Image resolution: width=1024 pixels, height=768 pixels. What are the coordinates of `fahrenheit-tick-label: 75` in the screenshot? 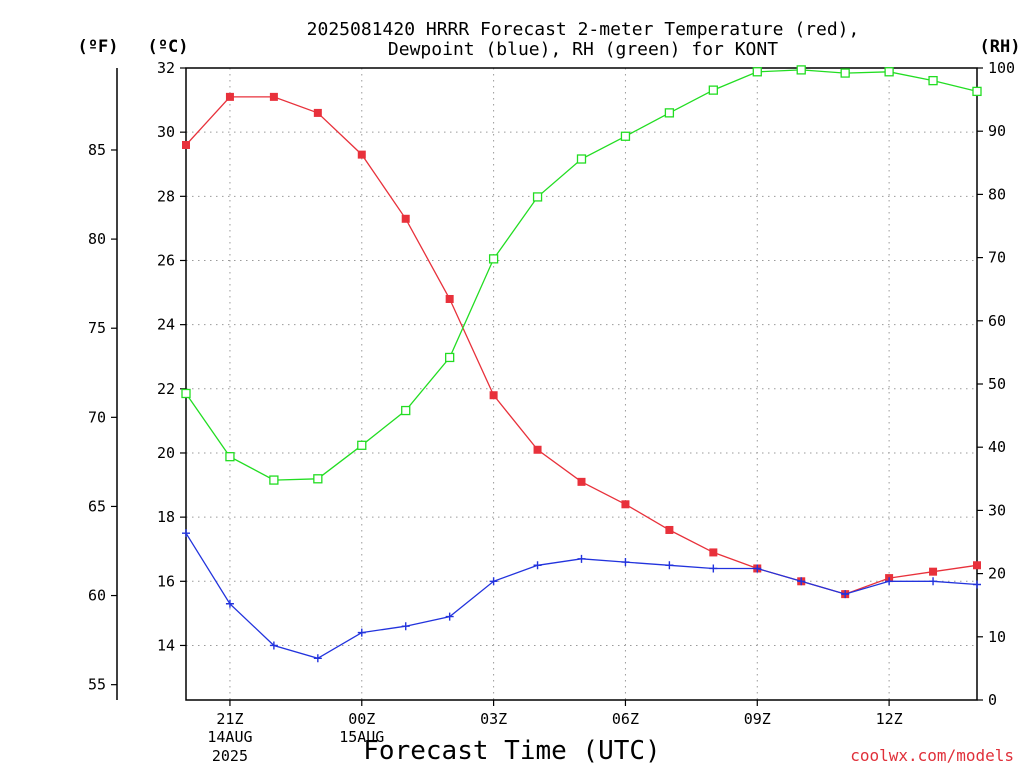 It's located at (97, 328).